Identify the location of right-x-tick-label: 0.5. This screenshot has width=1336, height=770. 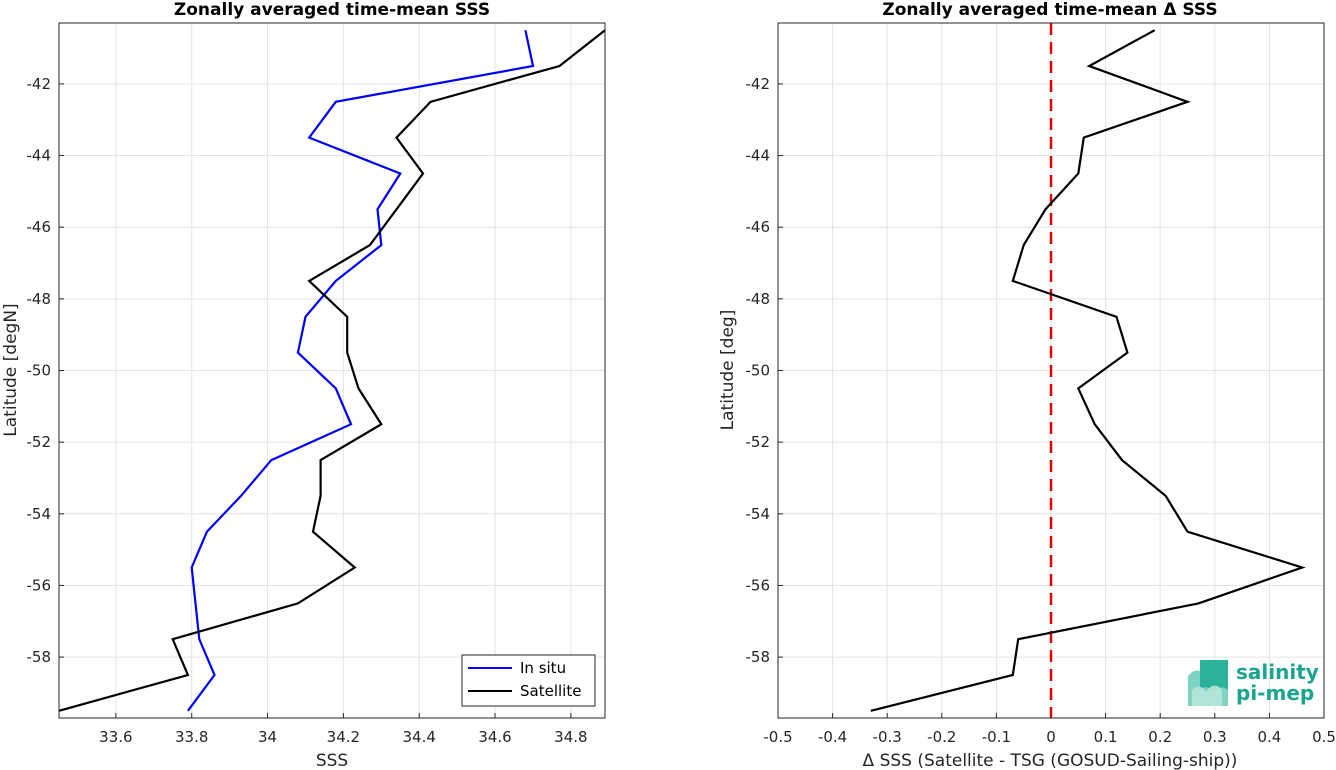
(1324, 737).